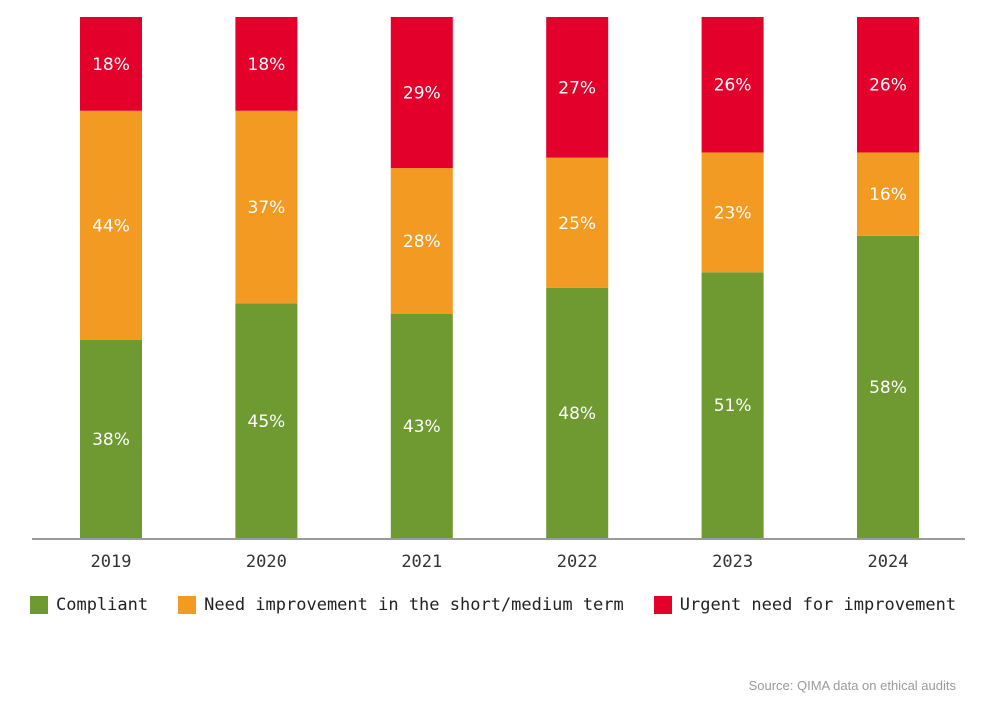 The image size is (1000, 715). Describe the element at coordinates (102, 605) in the screenshot. I see `legend-label-compliant: Compliant` at that location.